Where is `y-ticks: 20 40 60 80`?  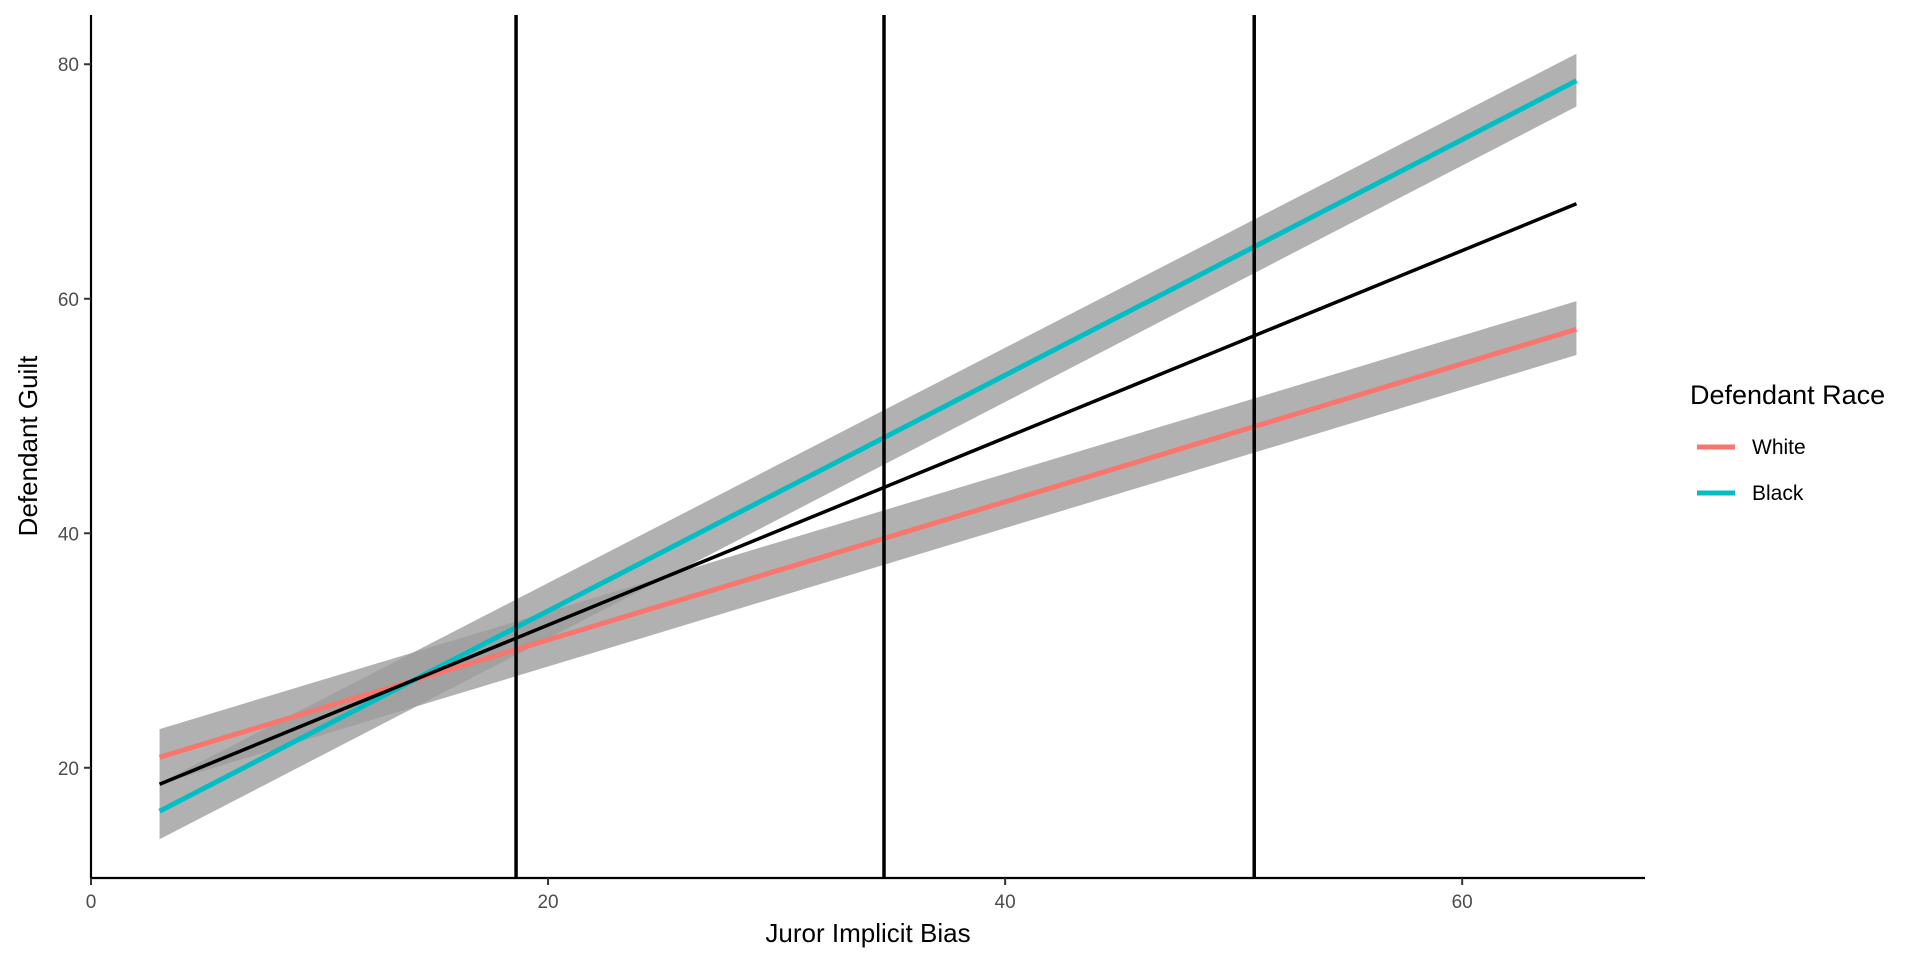
y-ticks: 20 40 60 80 is located at coordinates (74, 417).